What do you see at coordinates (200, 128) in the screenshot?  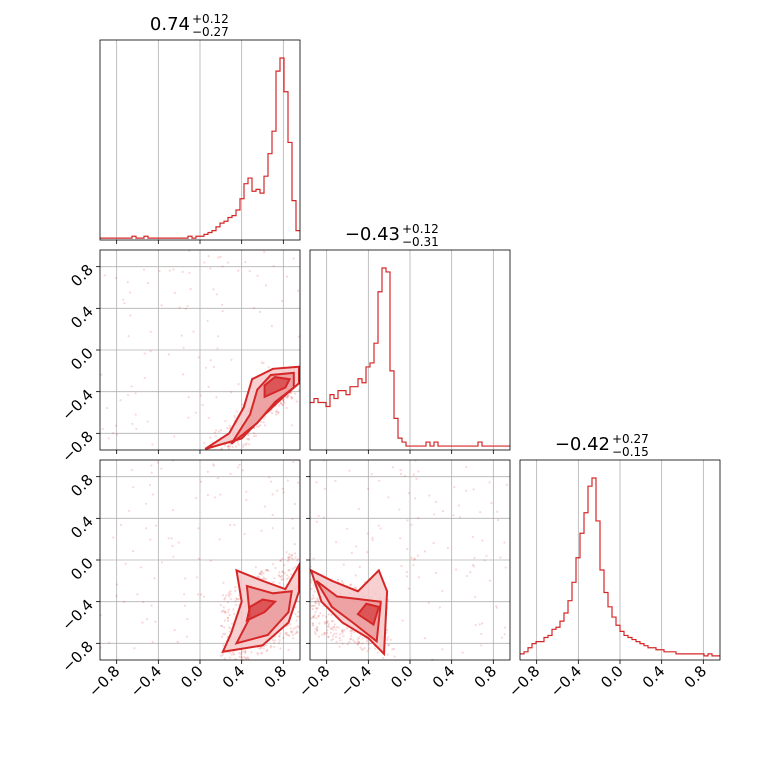 I see `hist-panel-1: 0.74 +0.12−0.27` at bounding box center [200, 128].